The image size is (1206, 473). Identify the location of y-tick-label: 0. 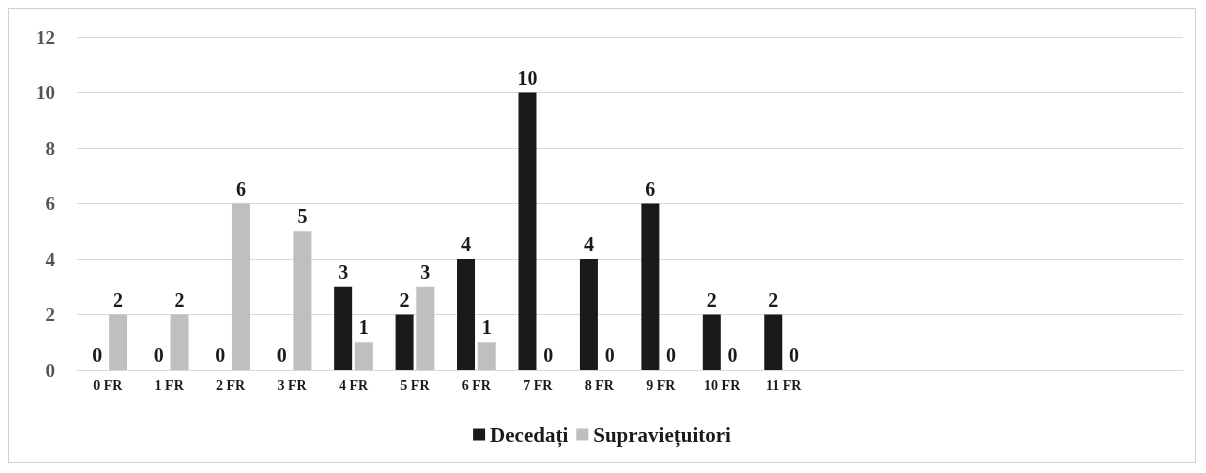
(50, 370).